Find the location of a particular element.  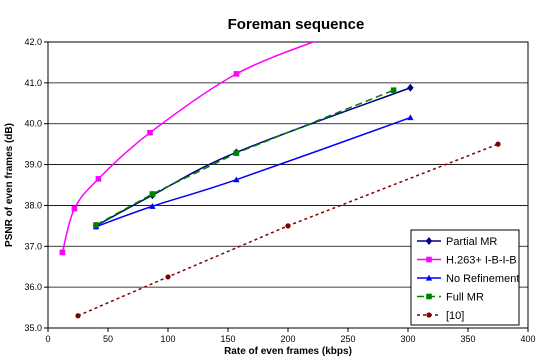

y-tick-label: 36.0 is located at coordinates (33, 287).